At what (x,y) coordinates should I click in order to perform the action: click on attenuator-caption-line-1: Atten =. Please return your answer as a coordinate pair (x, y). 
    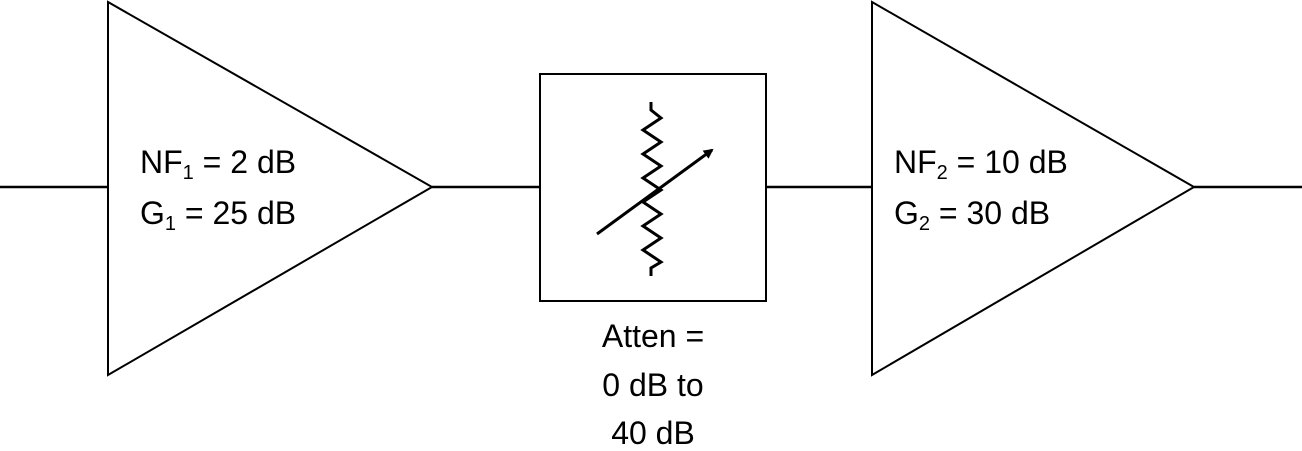
    Looking at the image, I should click on (653, 336).